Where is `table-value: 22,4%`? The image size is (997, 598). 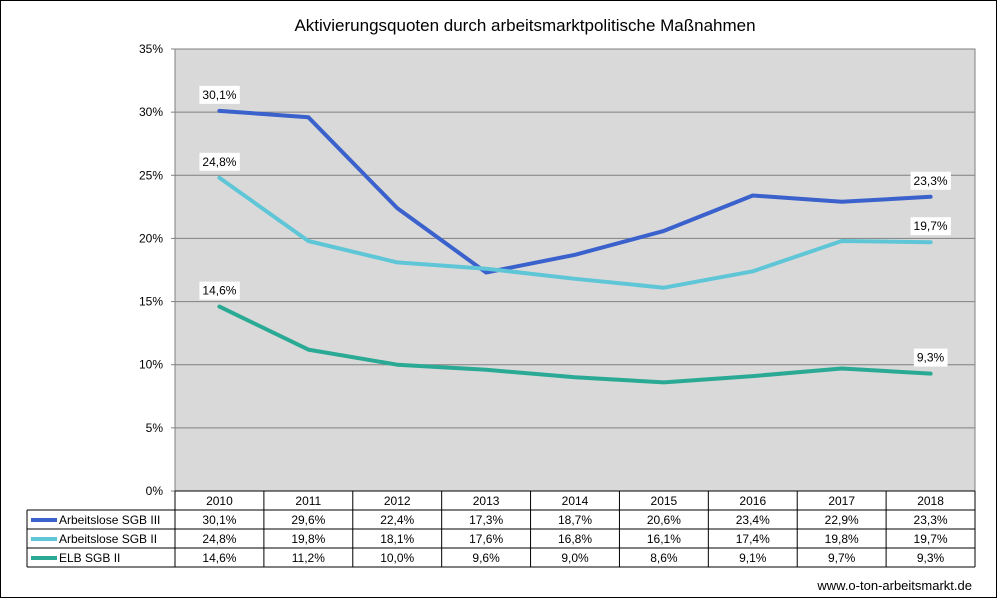
table-value: 22,4% is located at coordinates (397, 520).